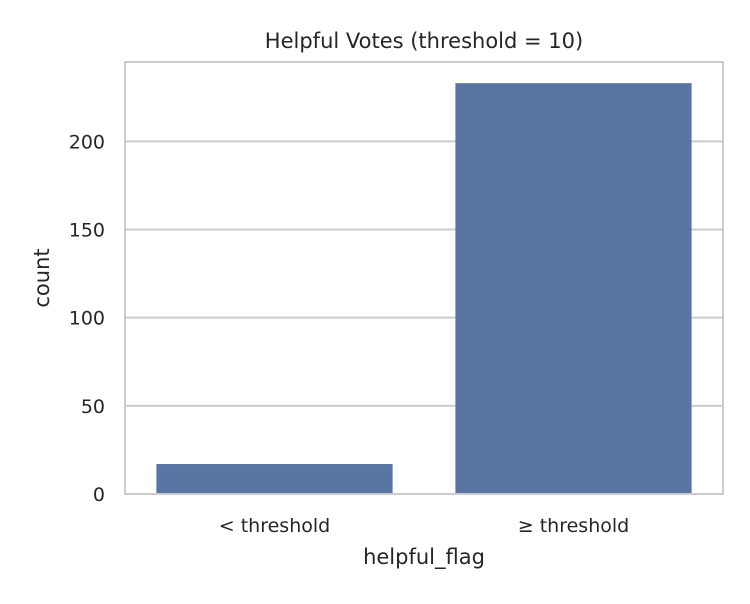  Describe the element at coordinates (424, 526) in the screenshot. I see `x-tick-labels: < threshold ≥ threshold` at that location.